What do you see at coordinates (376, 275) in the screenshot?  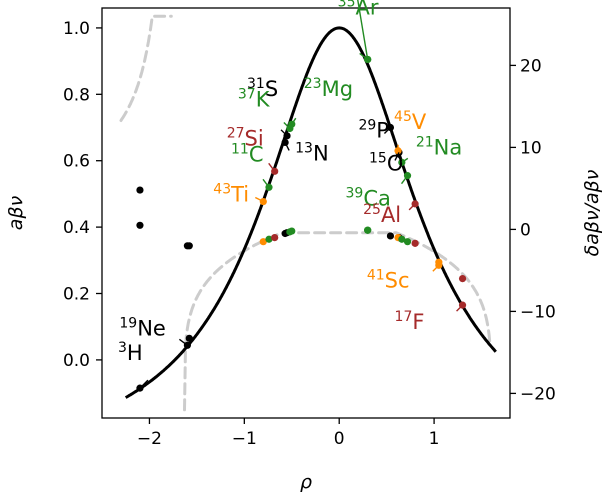 I see `isotope-mass: 41` at bounding box center [376, 275].